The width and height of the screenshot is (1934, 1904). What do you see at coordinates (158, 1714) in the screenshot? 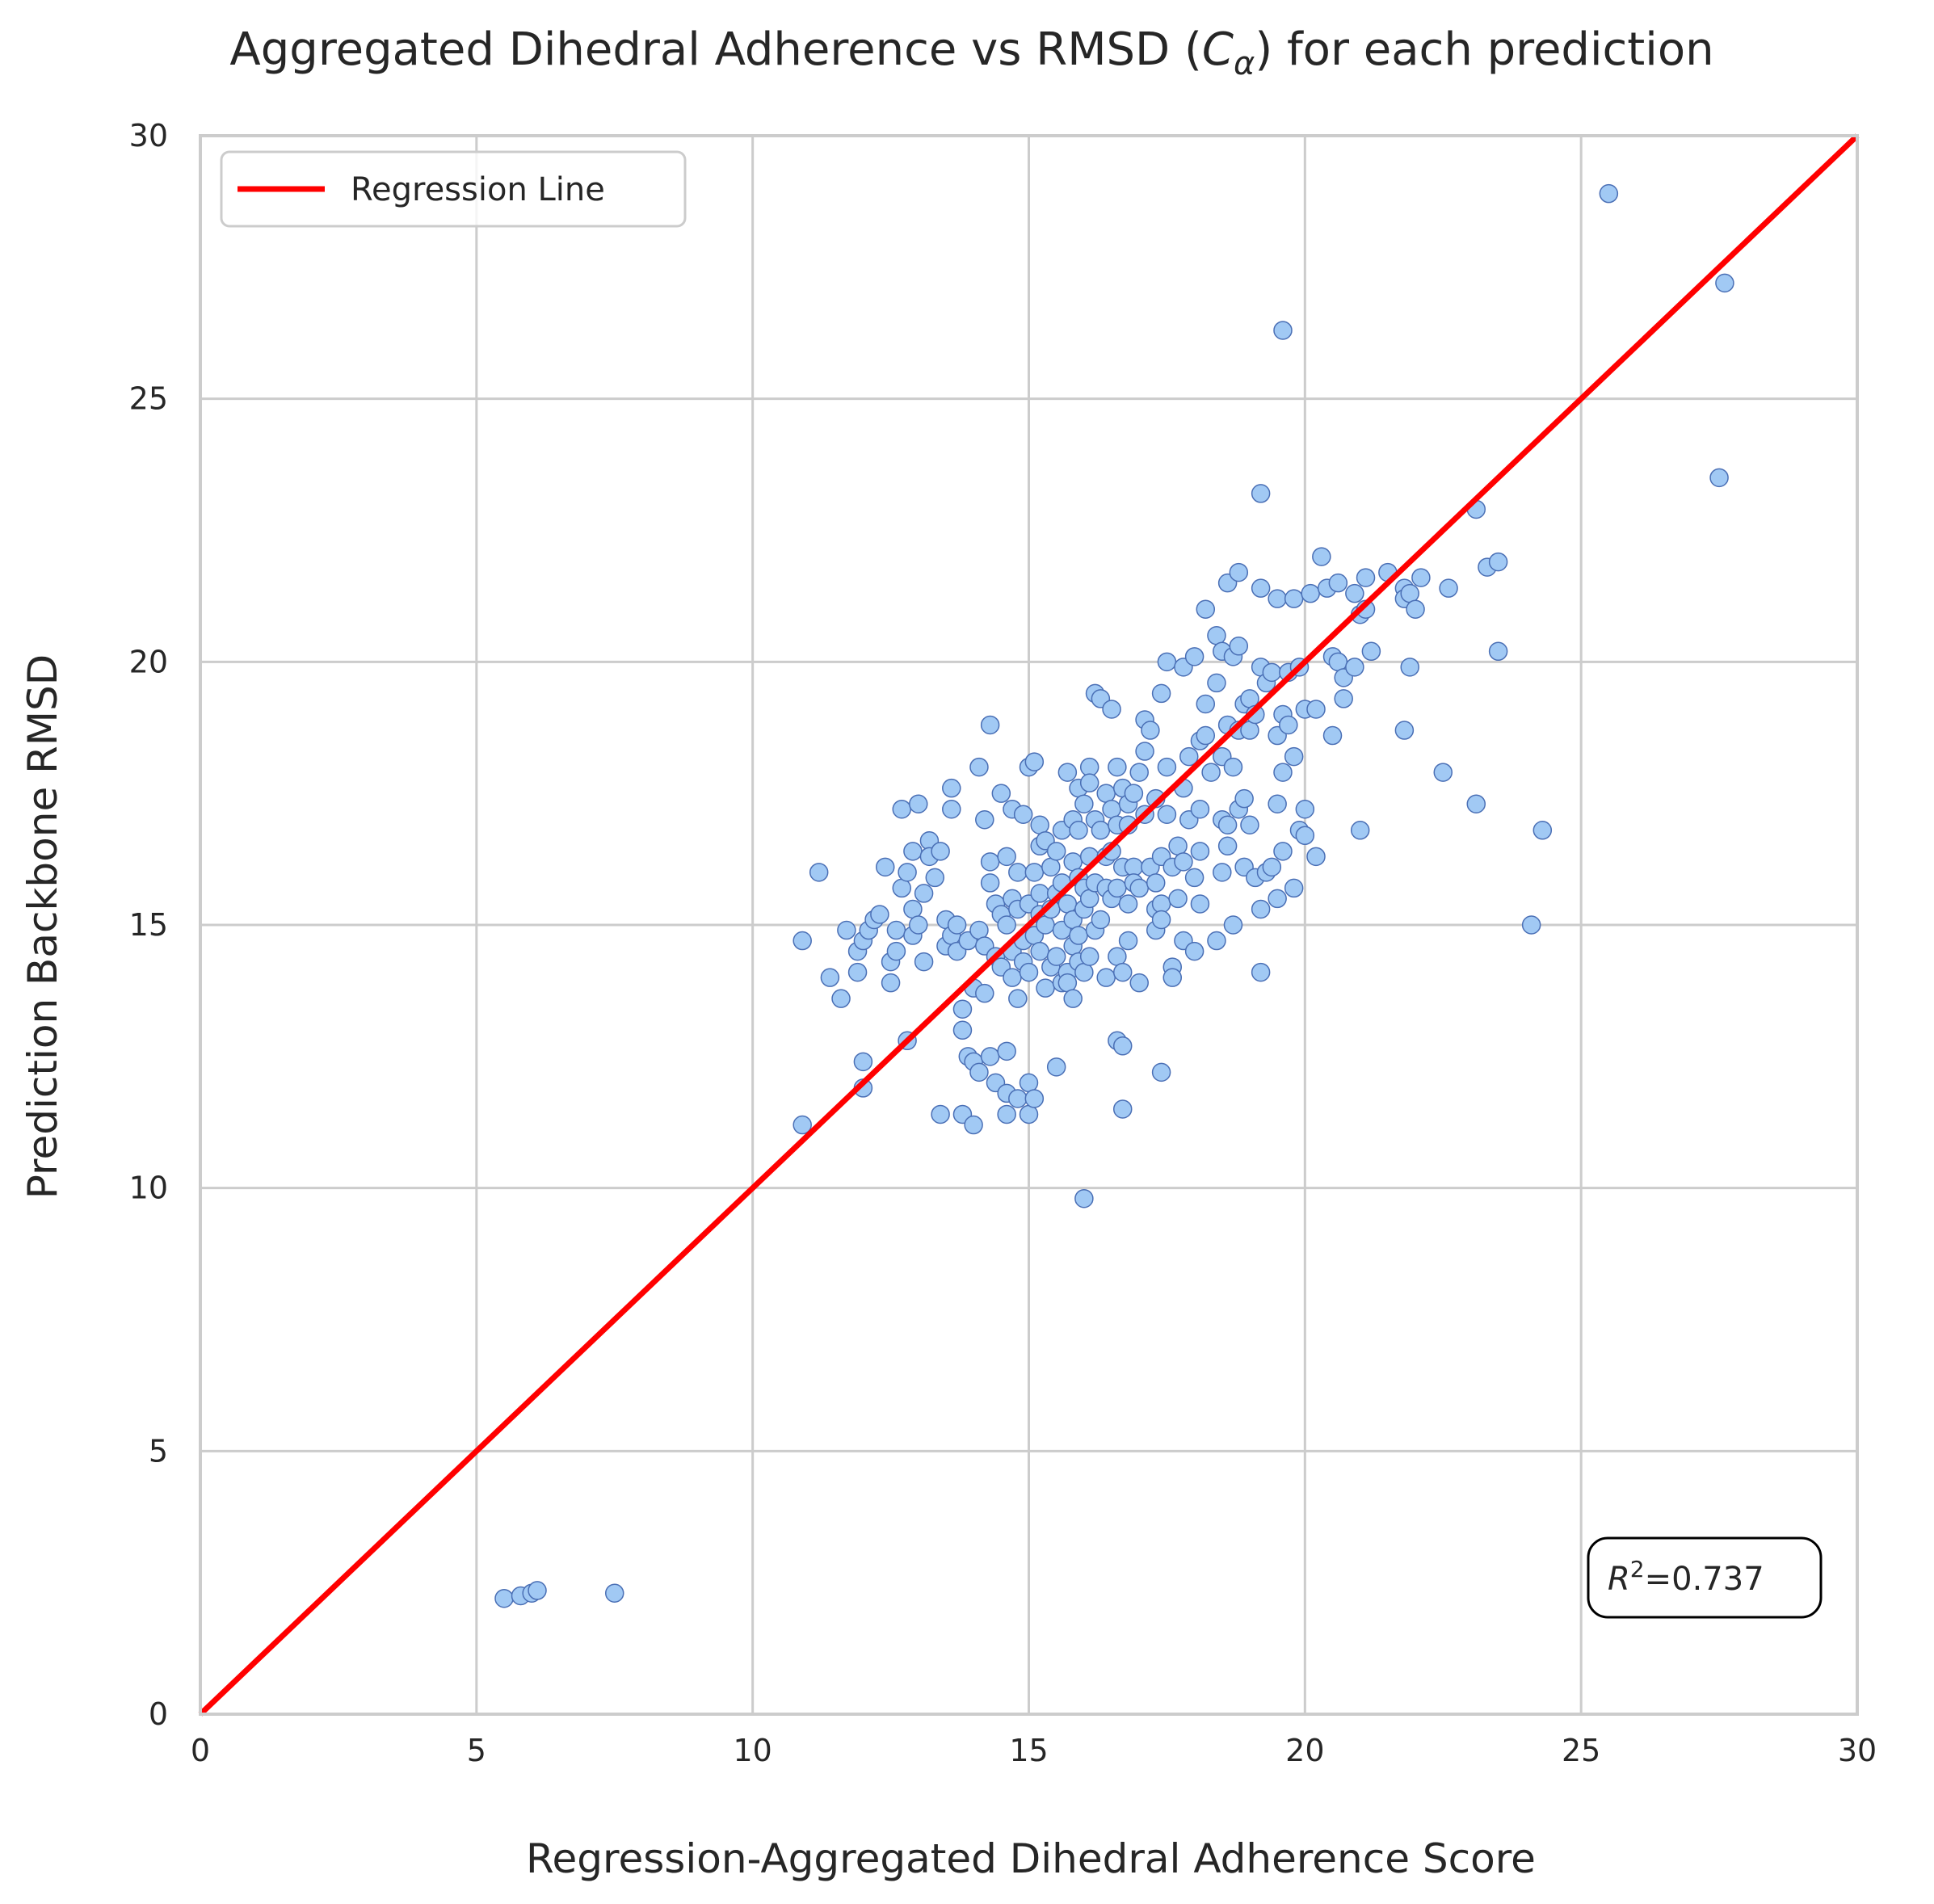
I see `y-tick-label: 0` at bounding box center [158, 1714].